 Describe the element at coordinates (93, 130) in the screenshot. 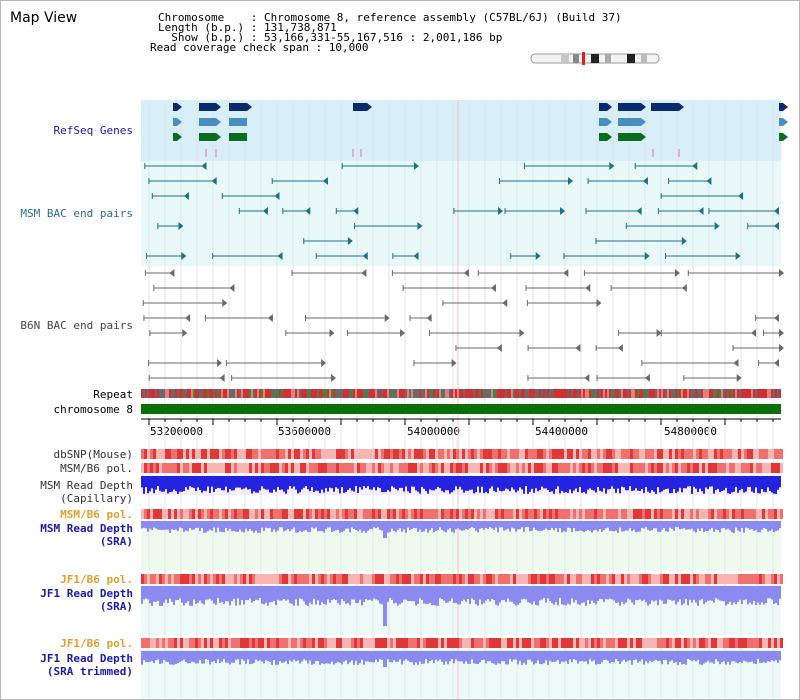

I see `refseq-label: RefSeq Genes` at that location.